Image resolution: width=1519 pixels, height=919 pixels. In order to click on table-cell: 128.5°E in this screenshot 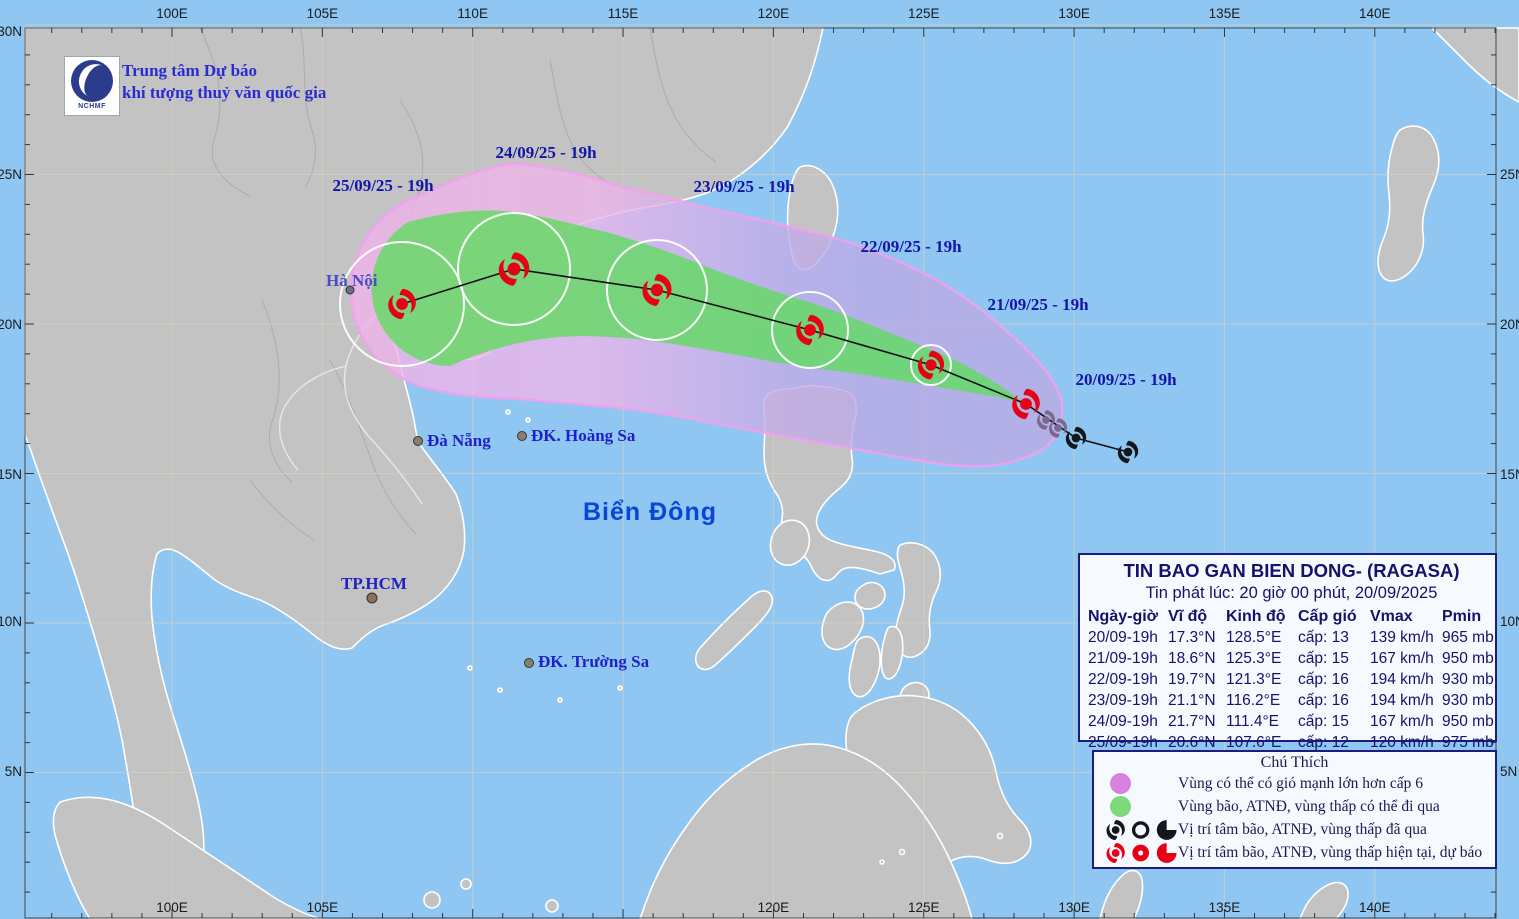, I will do `click(1254, 637)`.